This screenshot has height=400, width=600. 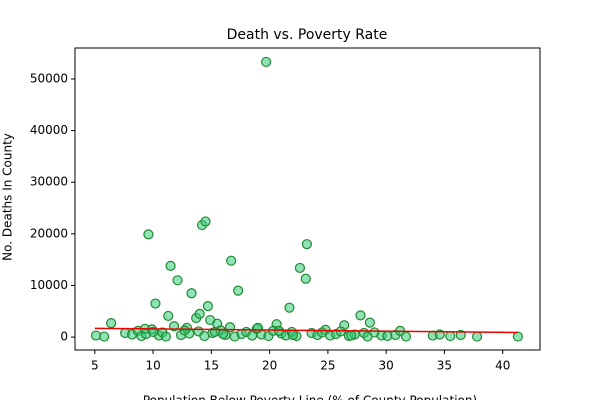 I want to click on y-tick-label: 0, so click(x=64, y=337).